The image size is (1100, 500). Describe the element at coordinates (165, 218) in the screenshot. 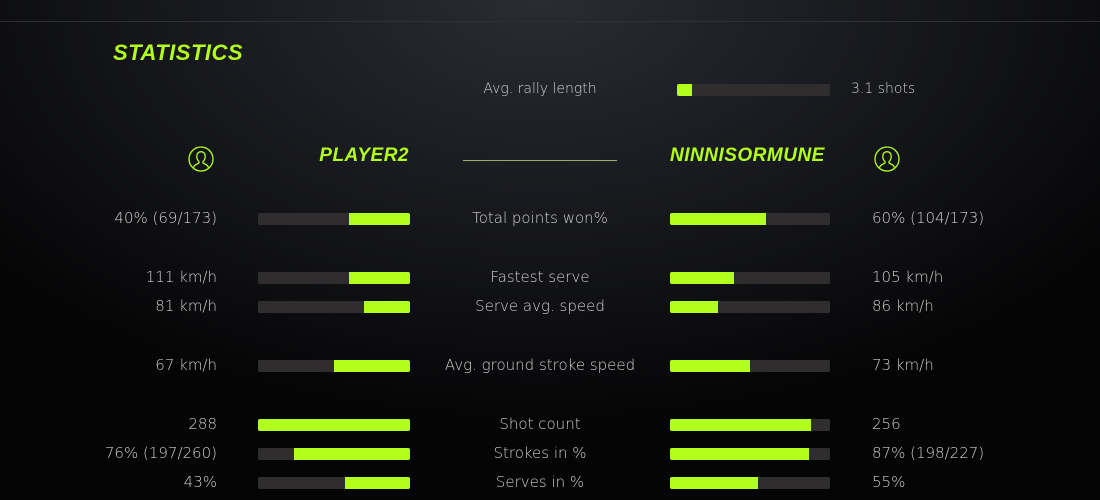

I see `left-value: 40% (69/173)` at that location.